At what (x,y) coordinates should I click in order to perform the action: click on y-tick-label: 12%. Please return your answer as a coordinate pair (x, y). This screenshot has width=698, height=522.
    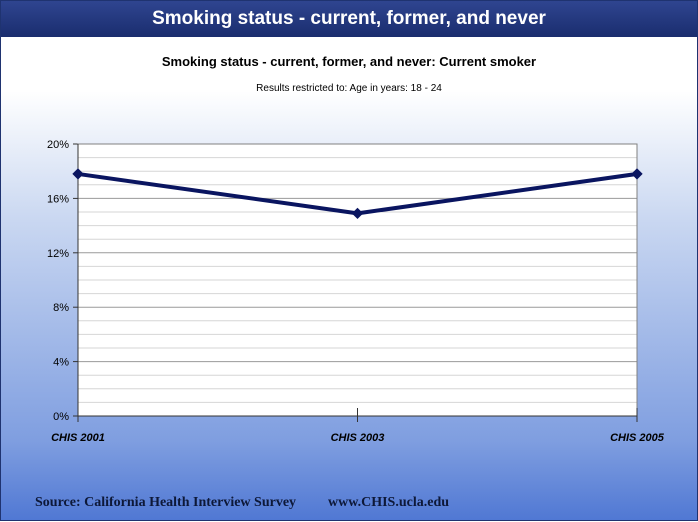
    Looking at the image, I should click on (58, 254).